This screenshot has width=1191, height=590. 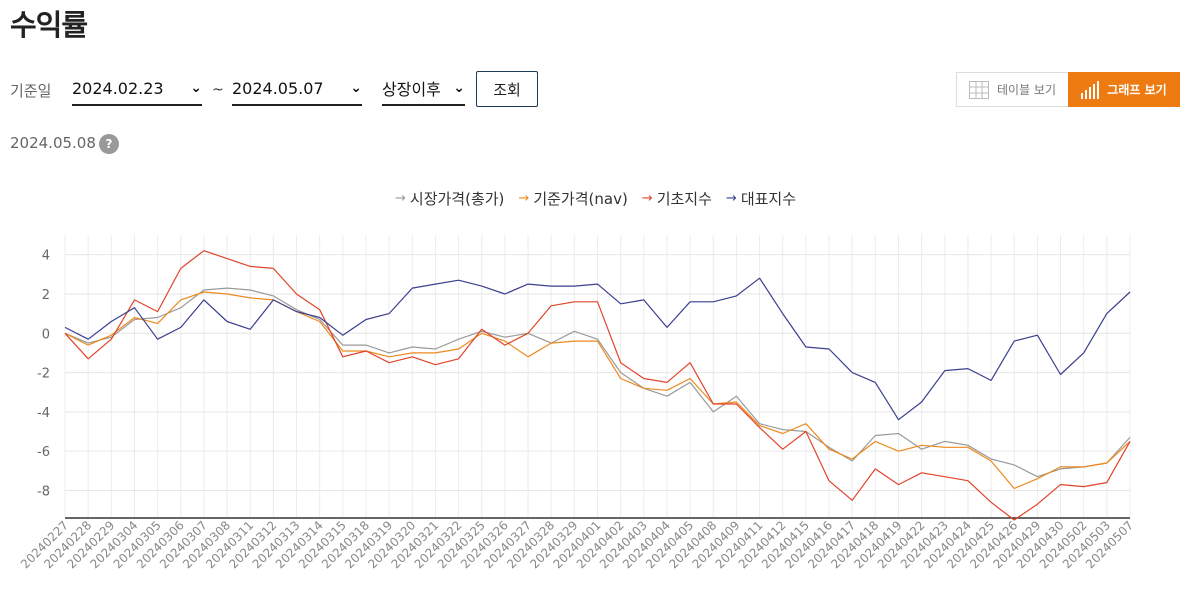 I want to click on y-tick-label: -8, so click(x=43, y=491).